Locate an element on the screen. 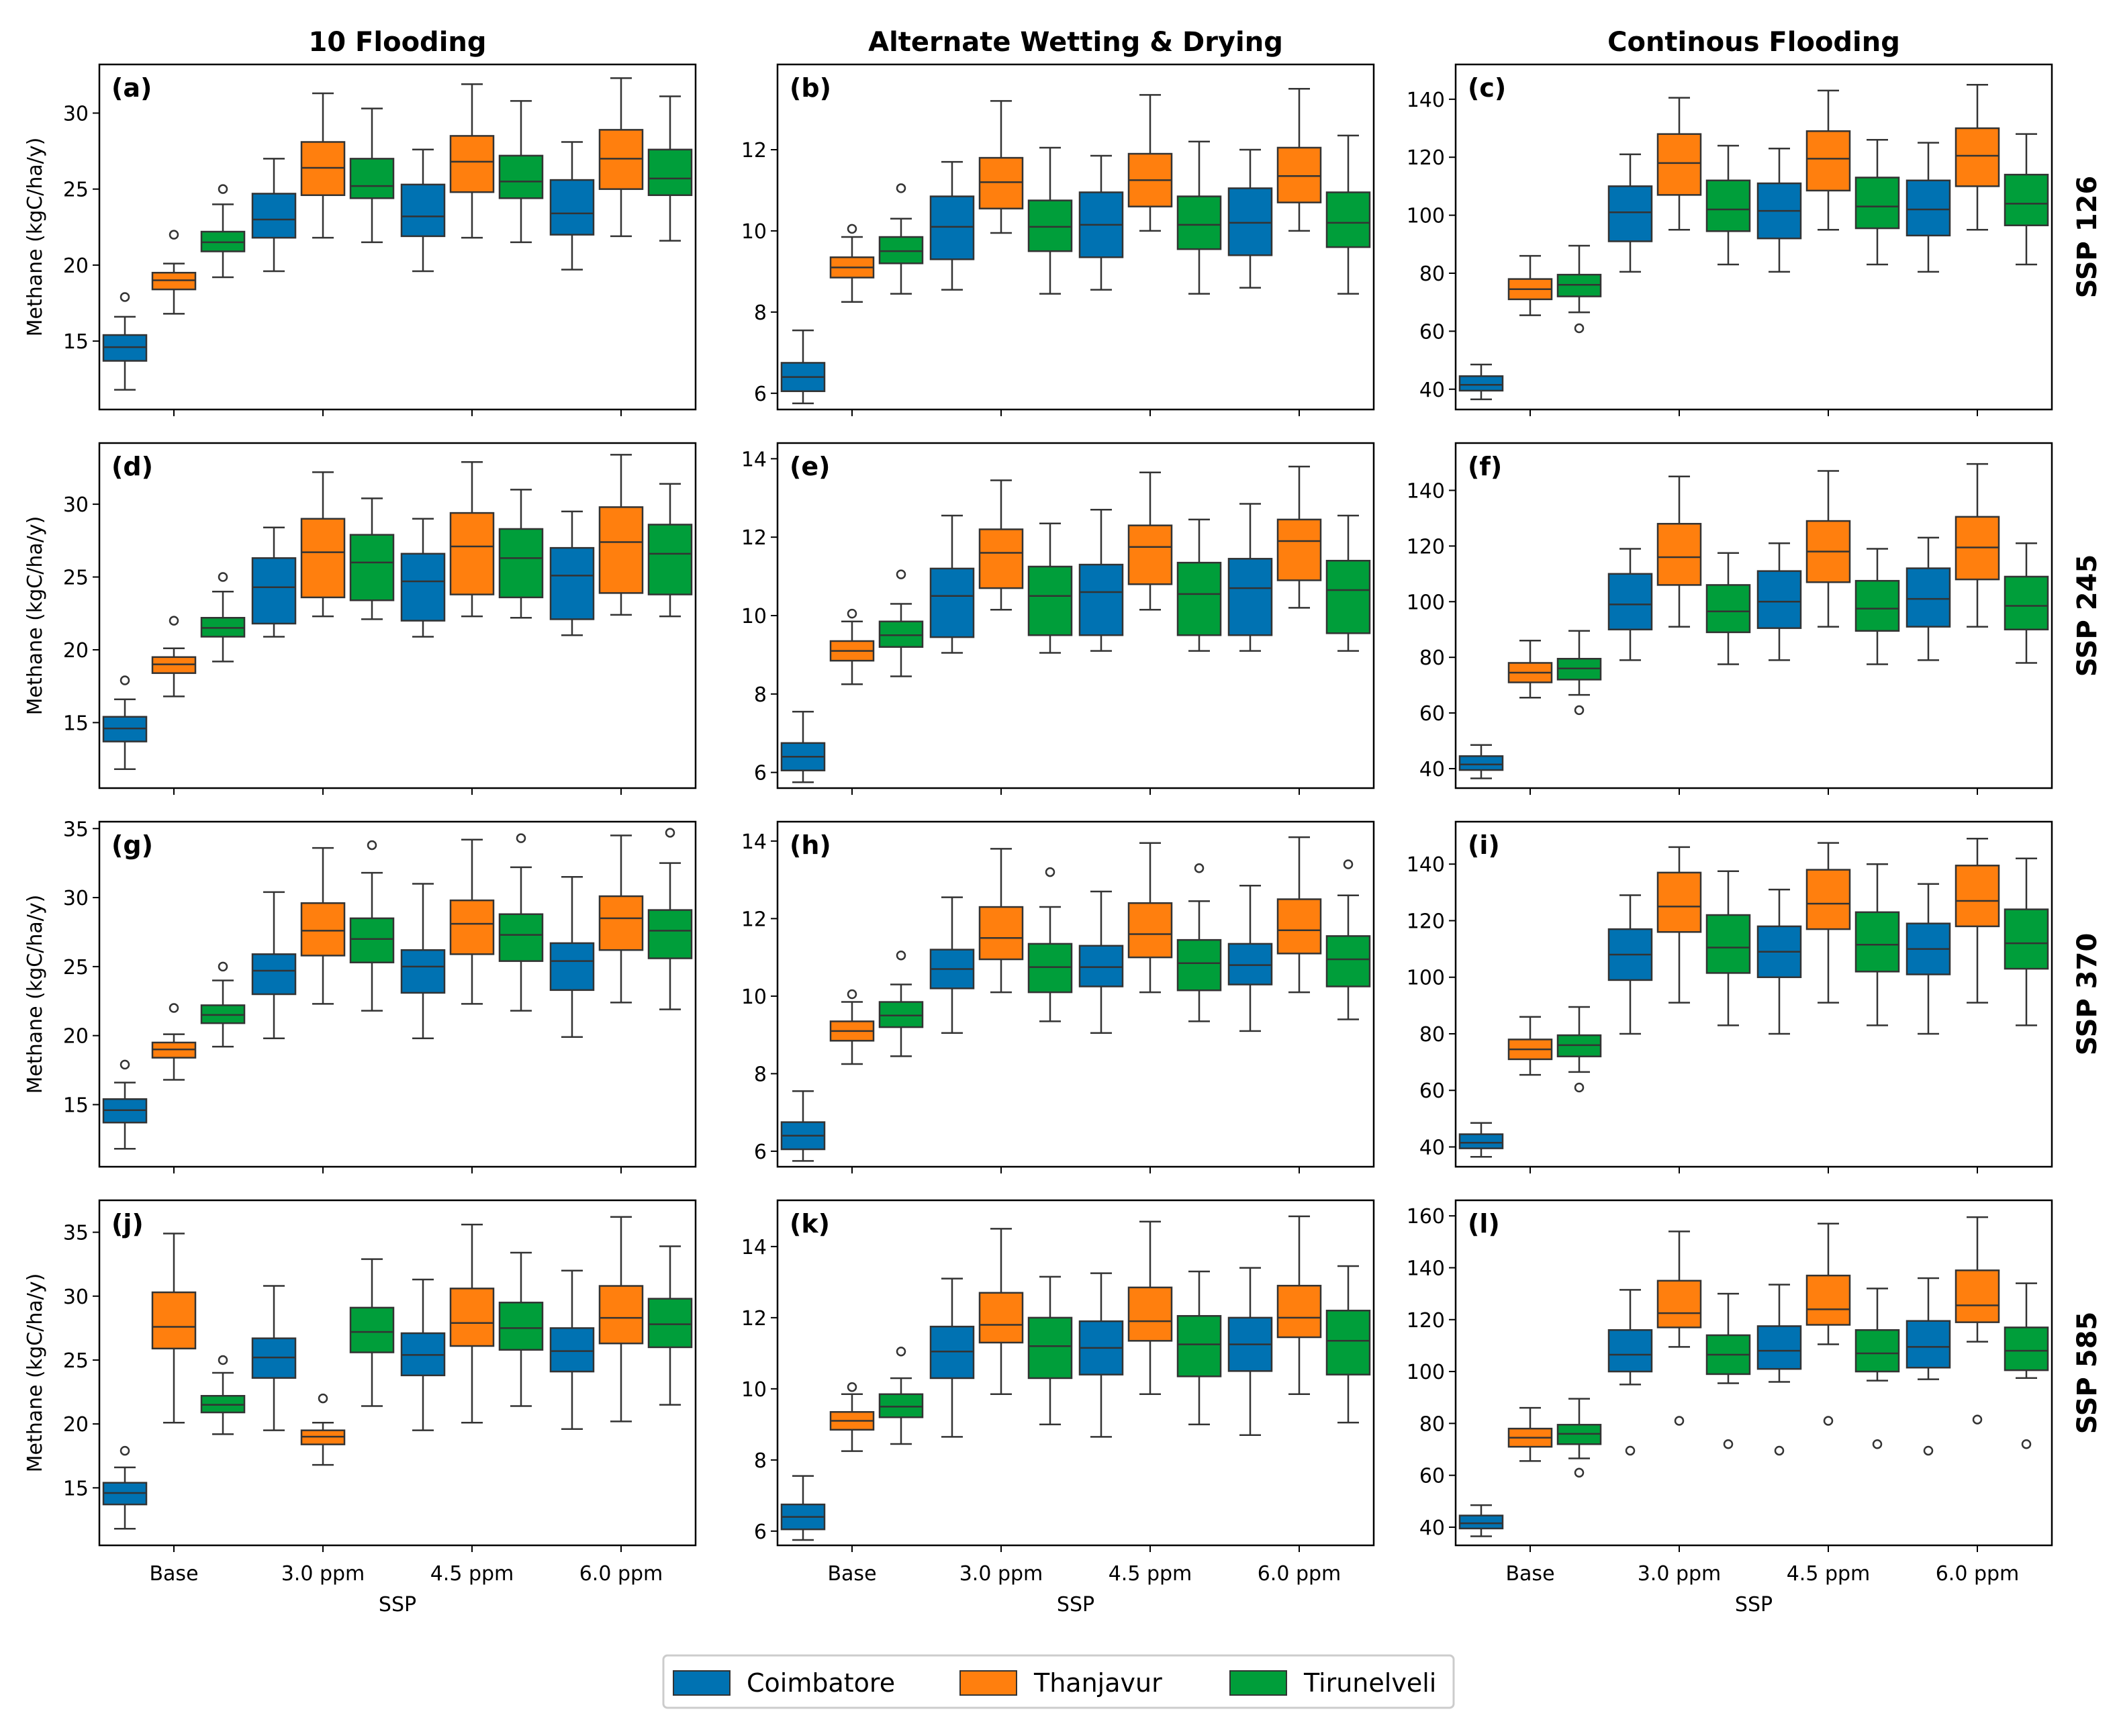 This screenshot has width=2117, height=1736. box-coimbatore-base is located at coordinates (125, 723).